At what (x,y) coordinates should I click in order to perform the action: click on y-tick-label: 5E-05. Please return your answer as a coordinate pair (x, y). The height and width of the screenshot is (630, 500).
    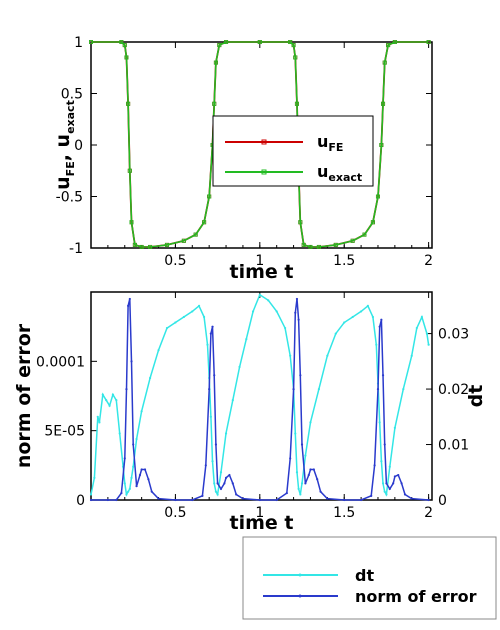
    Looking at the image, I should click on (64, 432).